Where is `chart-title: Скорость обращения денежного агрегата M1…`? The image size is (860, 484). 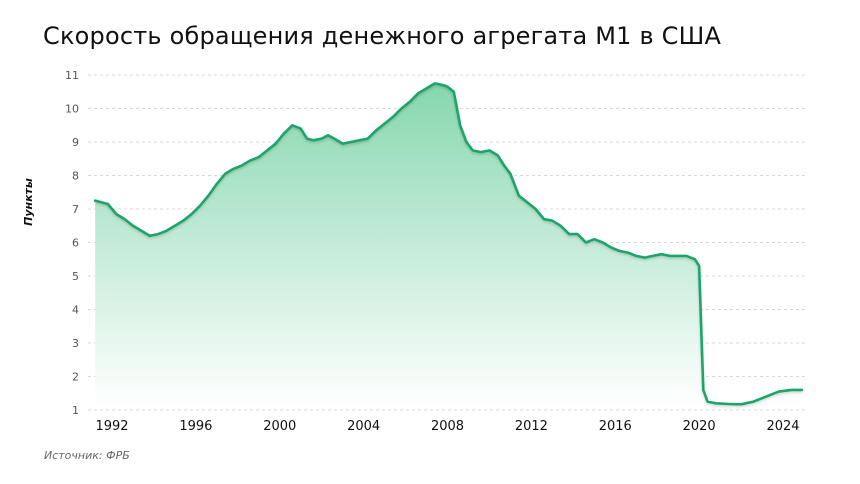 chart-title: Скорость обращения денежного агрегата M1… is located at coordinates (382, 36).